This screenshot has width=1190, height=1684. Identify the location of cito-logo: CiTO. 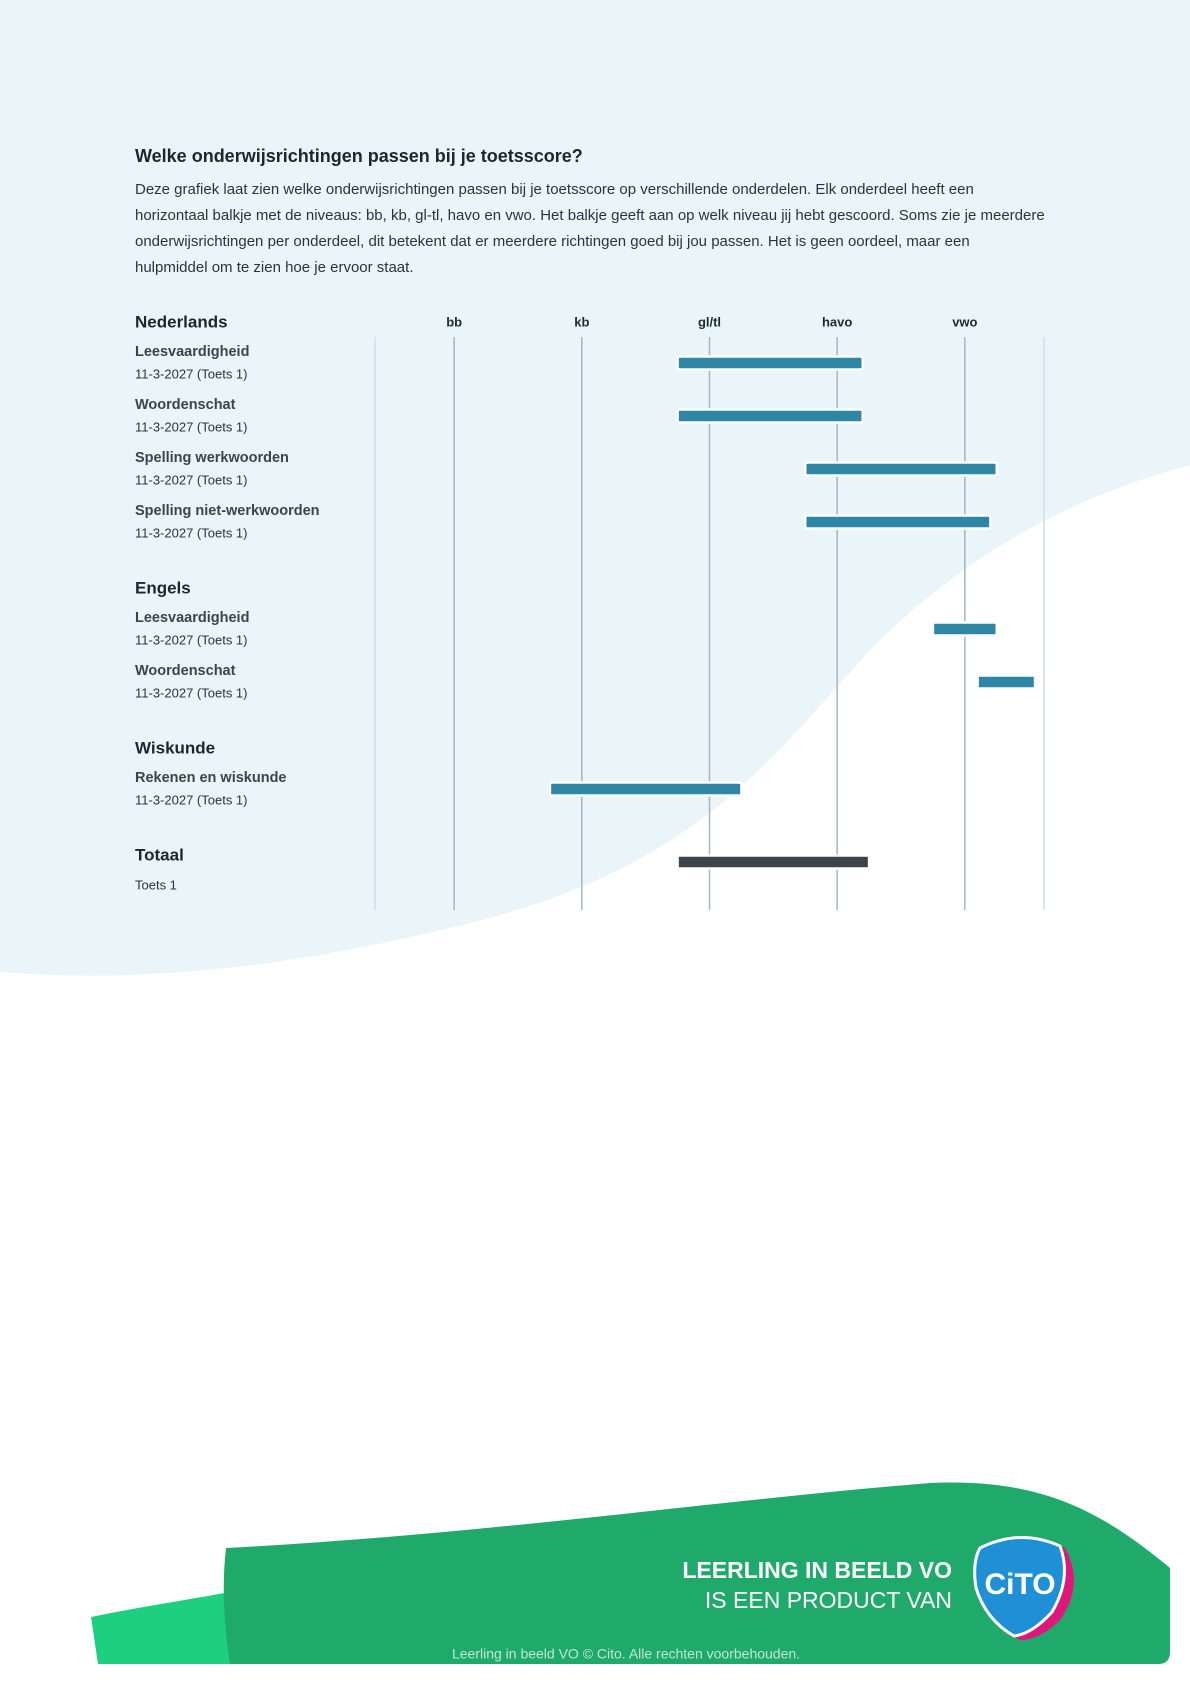
(1023, 1588).